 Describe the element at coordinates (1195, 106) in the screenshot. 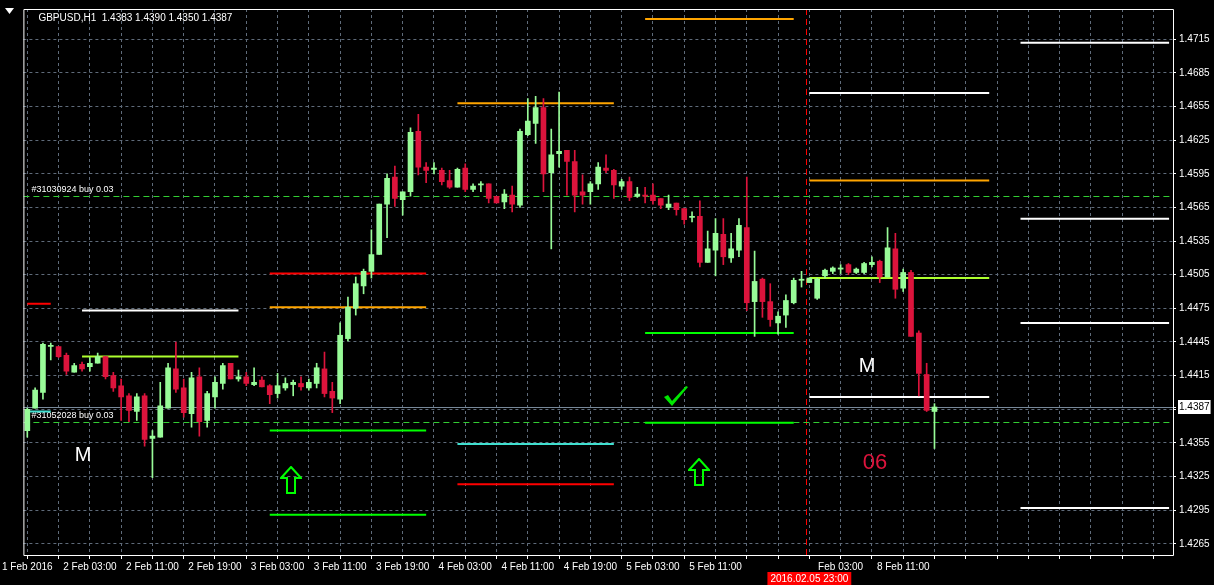

I see `y-tick-label: 1.4655` at that location.